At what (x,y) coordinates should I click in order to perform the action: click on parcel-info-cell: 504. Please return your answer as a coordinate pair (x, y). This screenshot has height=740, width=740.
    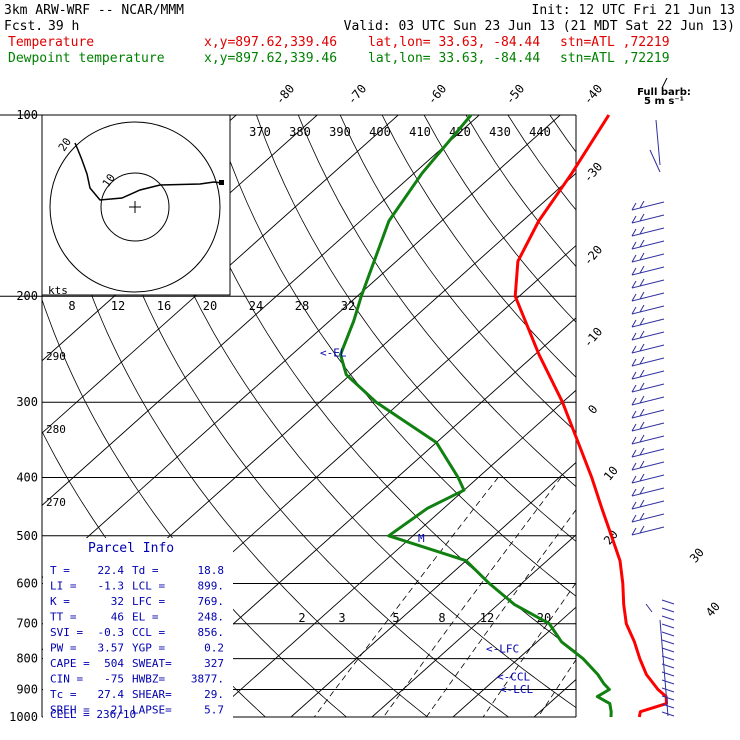
    Looking at the image, I should click on (114, 663).